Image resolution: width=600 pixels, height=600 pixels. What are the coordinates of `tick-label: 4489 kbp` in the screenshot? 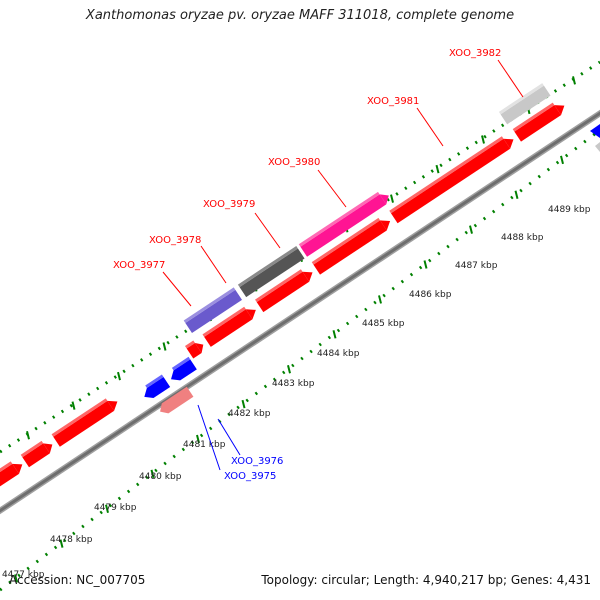 It's located at (569, 210).